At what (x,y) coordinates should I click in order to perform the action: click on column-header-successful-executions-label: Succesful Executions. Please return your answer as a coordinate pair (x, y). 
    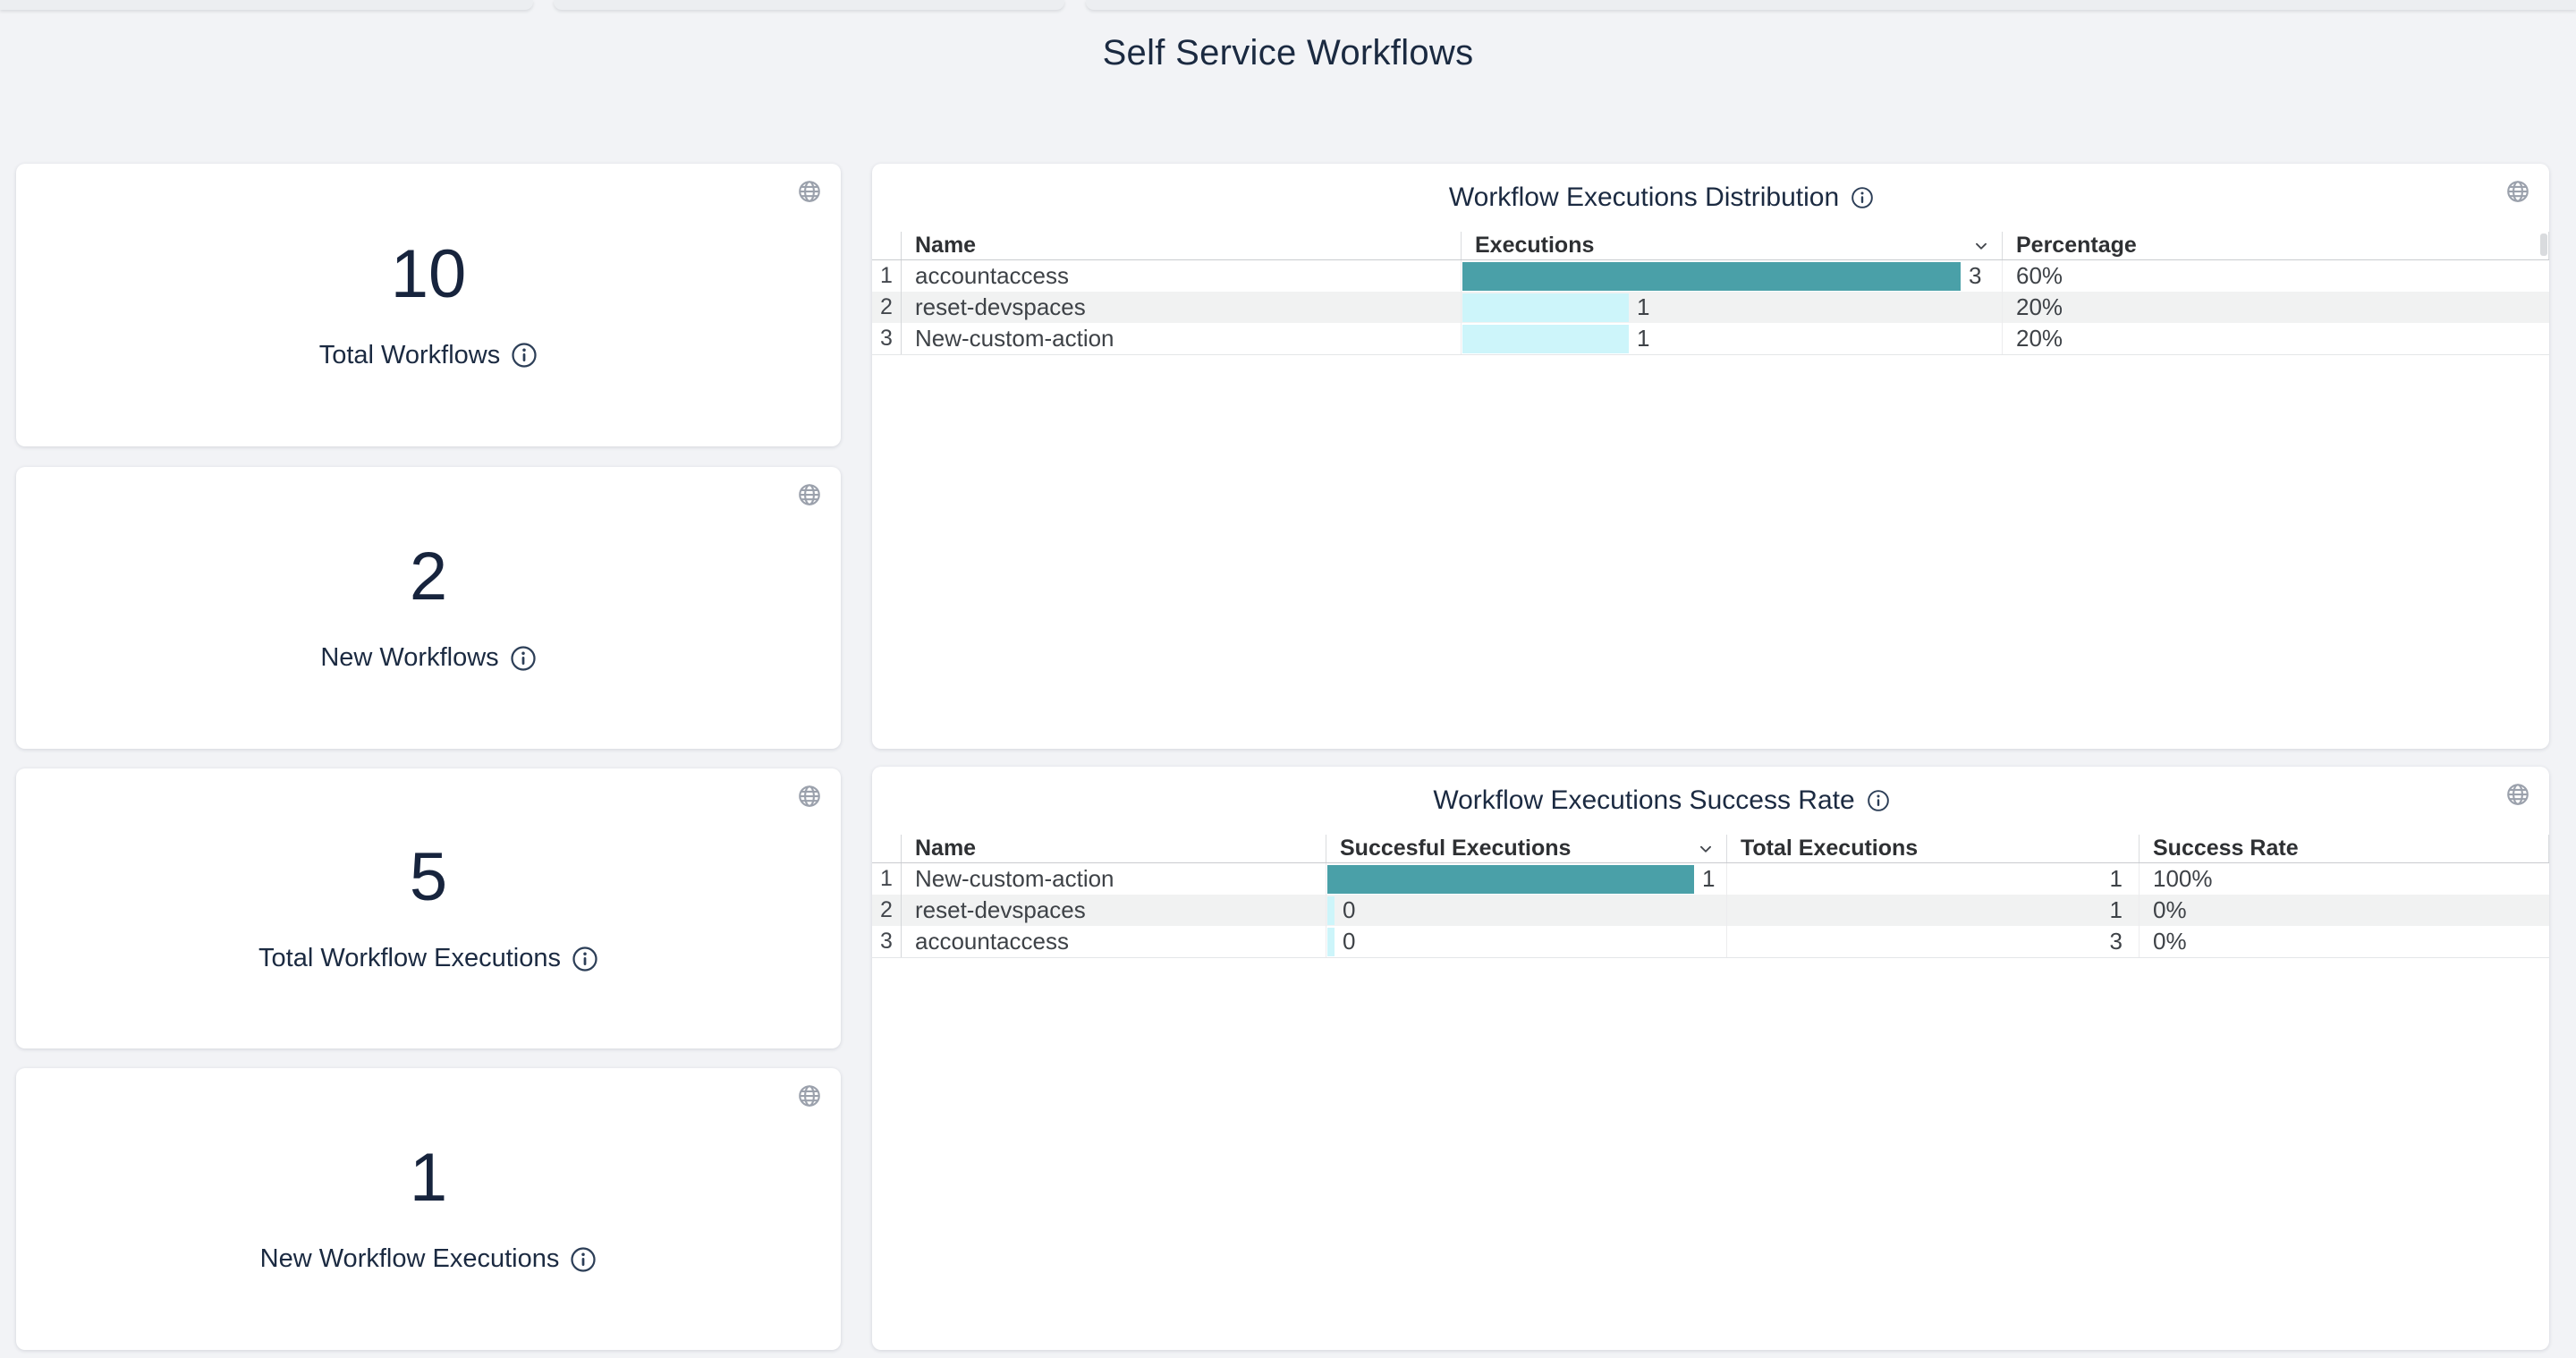
    Looking at the image, I should click on (1456, 849).